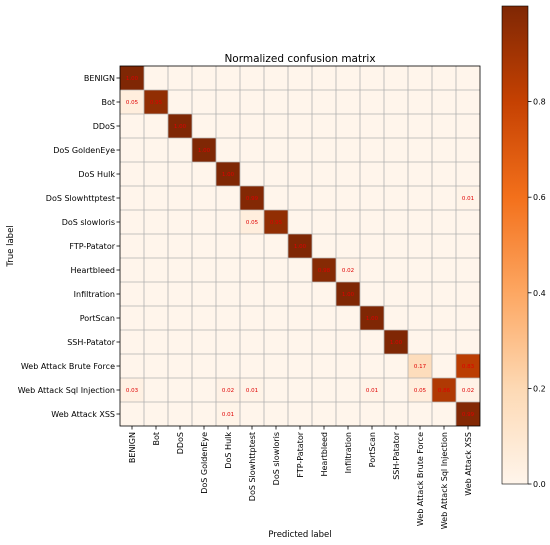  What do you see at coordinates (97, 318) in the screenshot?
I see `y-tick-label: PortScan` at bounding box center [97, 318].